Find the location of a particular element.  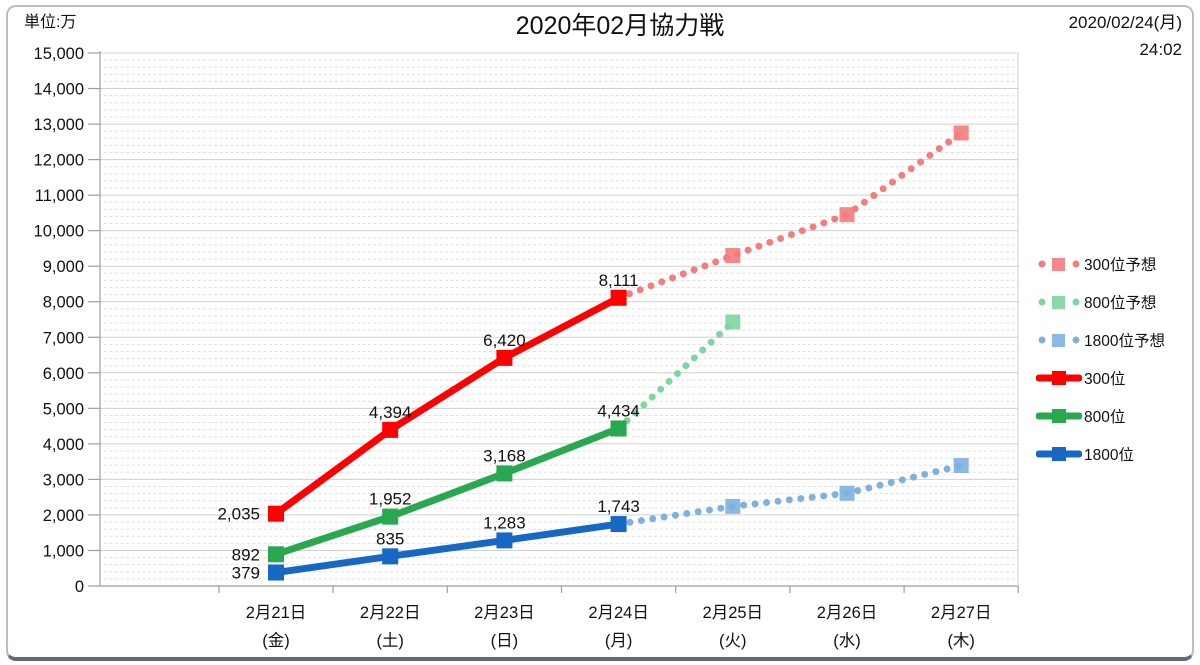

svg-text: 13,000 is located at coordinates (59, 125).